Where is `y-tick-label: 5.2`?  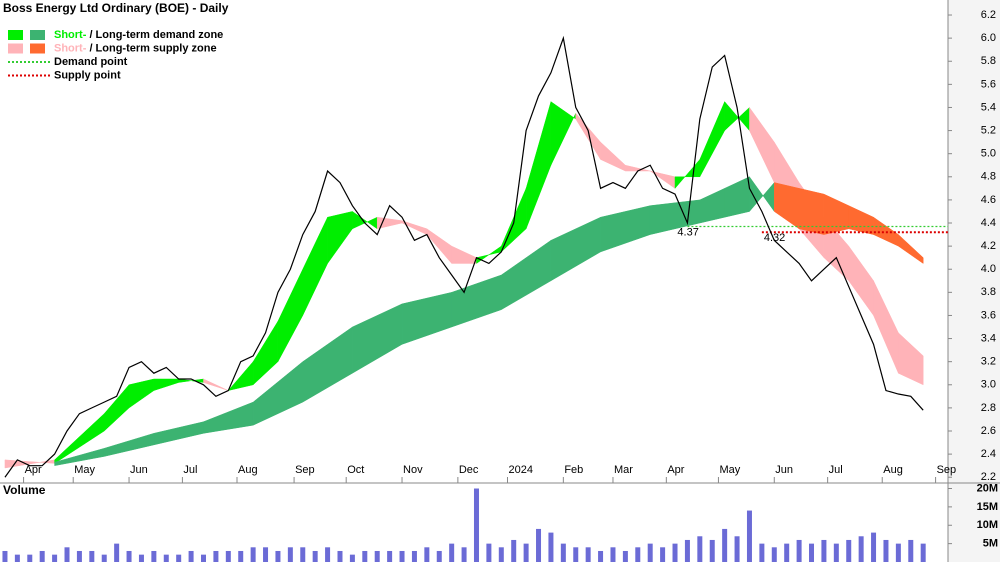 y-tick-label: 5.2 is located at coordinates (988, 130).